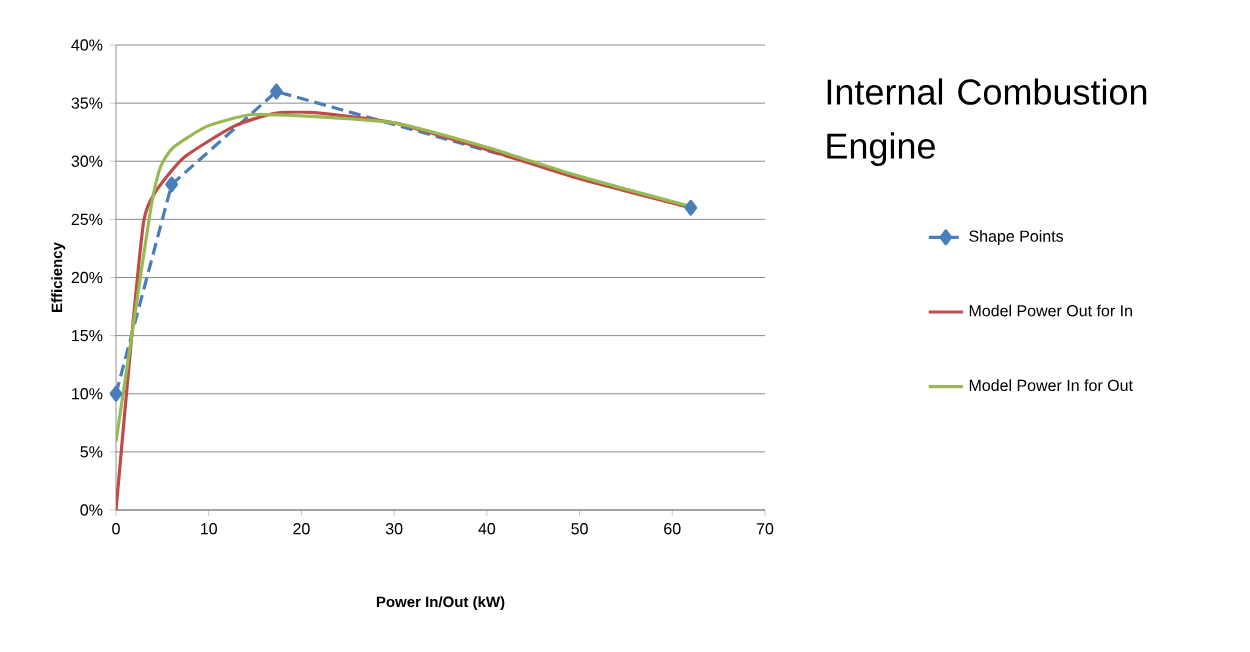  I want to click on legend-label: Model Power In for Out, so click(1051, 385).